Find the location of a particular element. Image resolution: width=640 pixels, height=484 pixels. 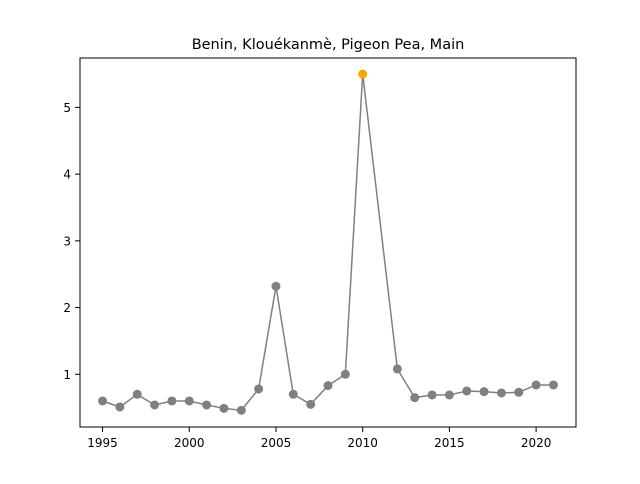

chart-title: Benin, Klouékanmè, Pigeon Pea, Main is located at coordinates (328, 45).